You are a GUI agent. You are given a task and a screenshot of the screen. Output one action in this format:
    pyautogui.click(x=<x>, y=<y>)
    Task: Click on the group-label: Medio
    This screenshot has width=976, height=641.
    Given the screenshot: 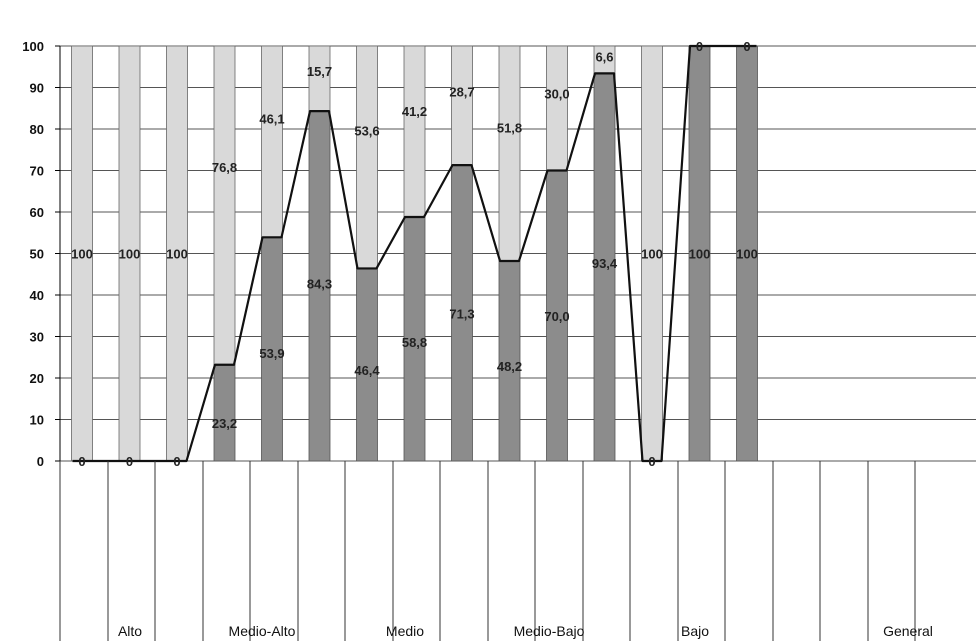 What is the action you would take?
    pyautogui.click(x=405, y=631)
    